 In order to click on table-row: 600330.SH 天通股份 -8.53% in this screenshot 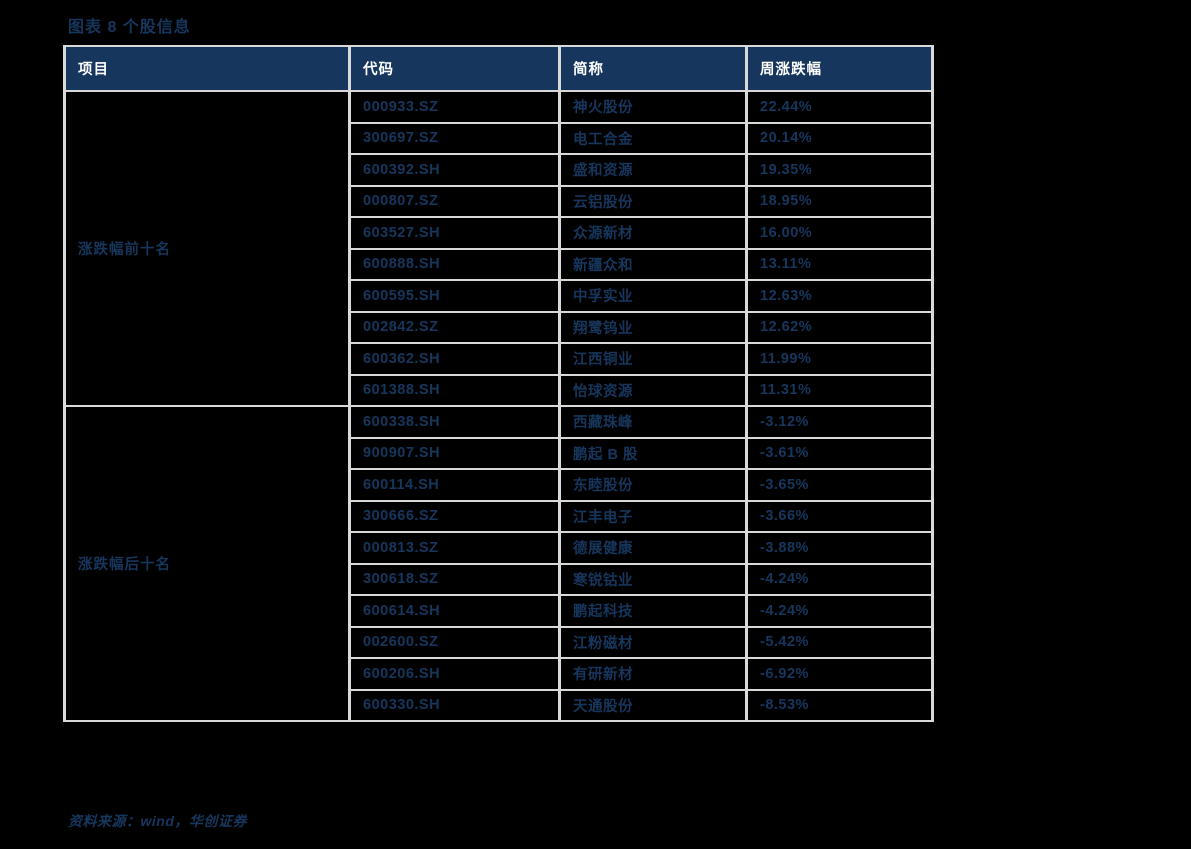, I will do `click(499, 705)`.